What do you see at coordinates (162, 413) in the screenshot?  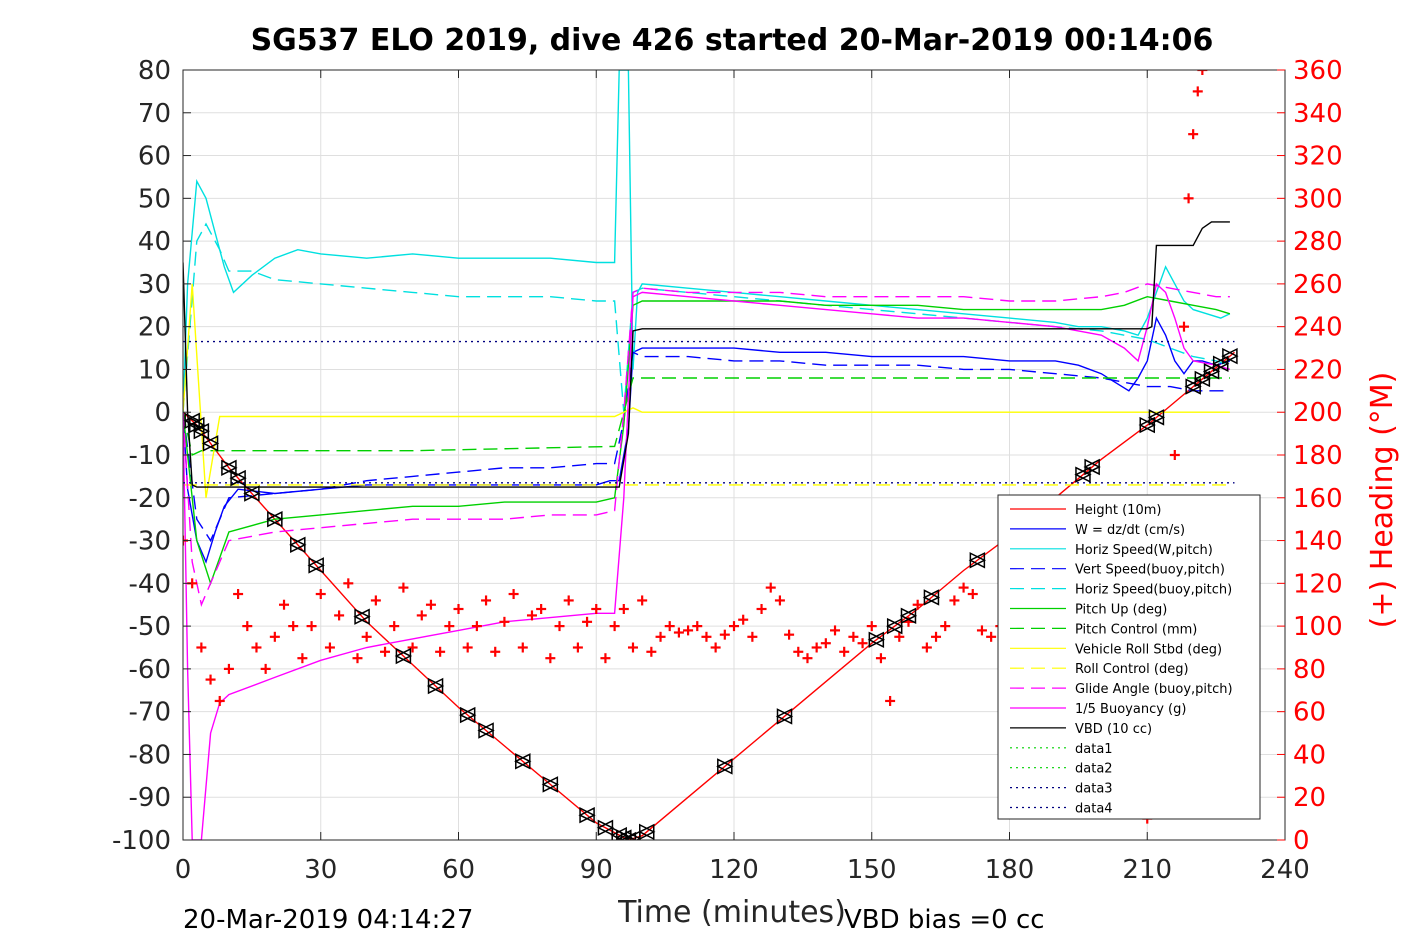 I see `yl-tick-label-10: 0` at bounding box center [162, 413].